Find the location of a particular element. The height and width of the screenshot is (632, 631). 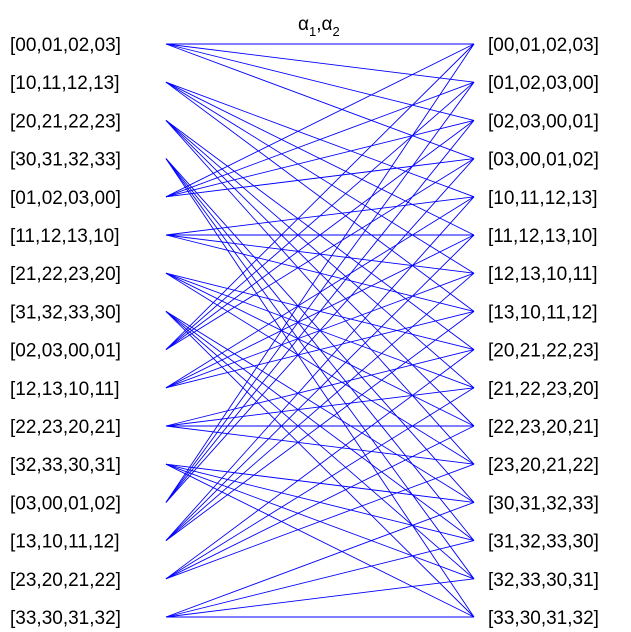

left-node-label: [00,01,02,03] is located at coordinates (65, 45).